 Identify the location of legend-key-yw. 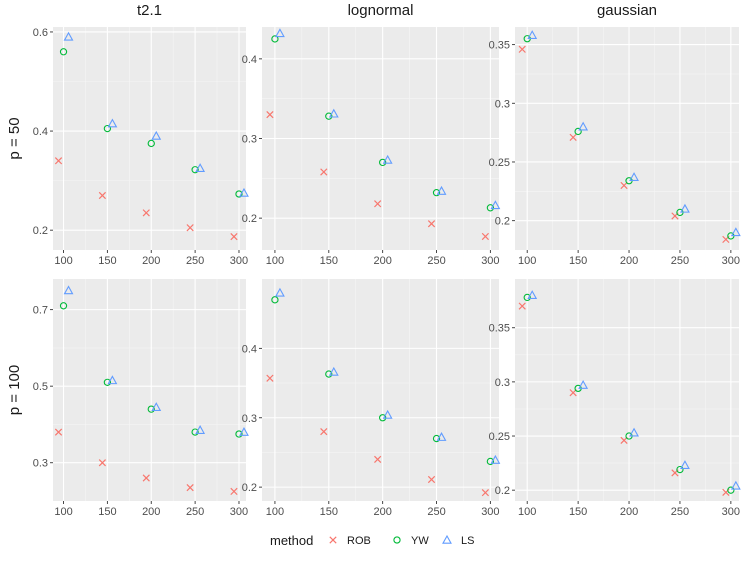
(397, 540).